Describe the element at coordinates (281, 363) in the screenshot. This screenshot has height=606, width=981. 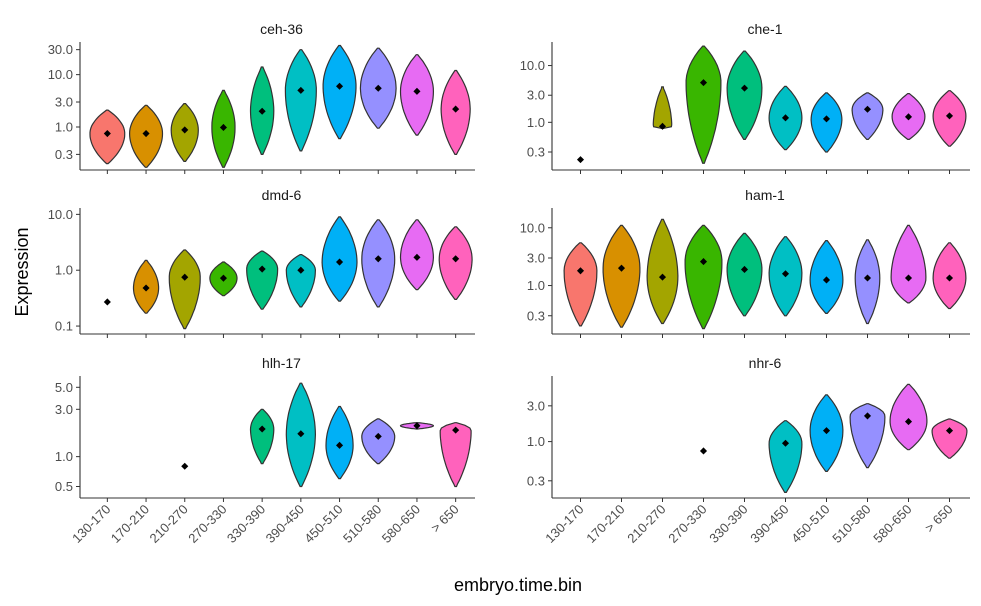
I see `panel-title: hlh-17` at that location.